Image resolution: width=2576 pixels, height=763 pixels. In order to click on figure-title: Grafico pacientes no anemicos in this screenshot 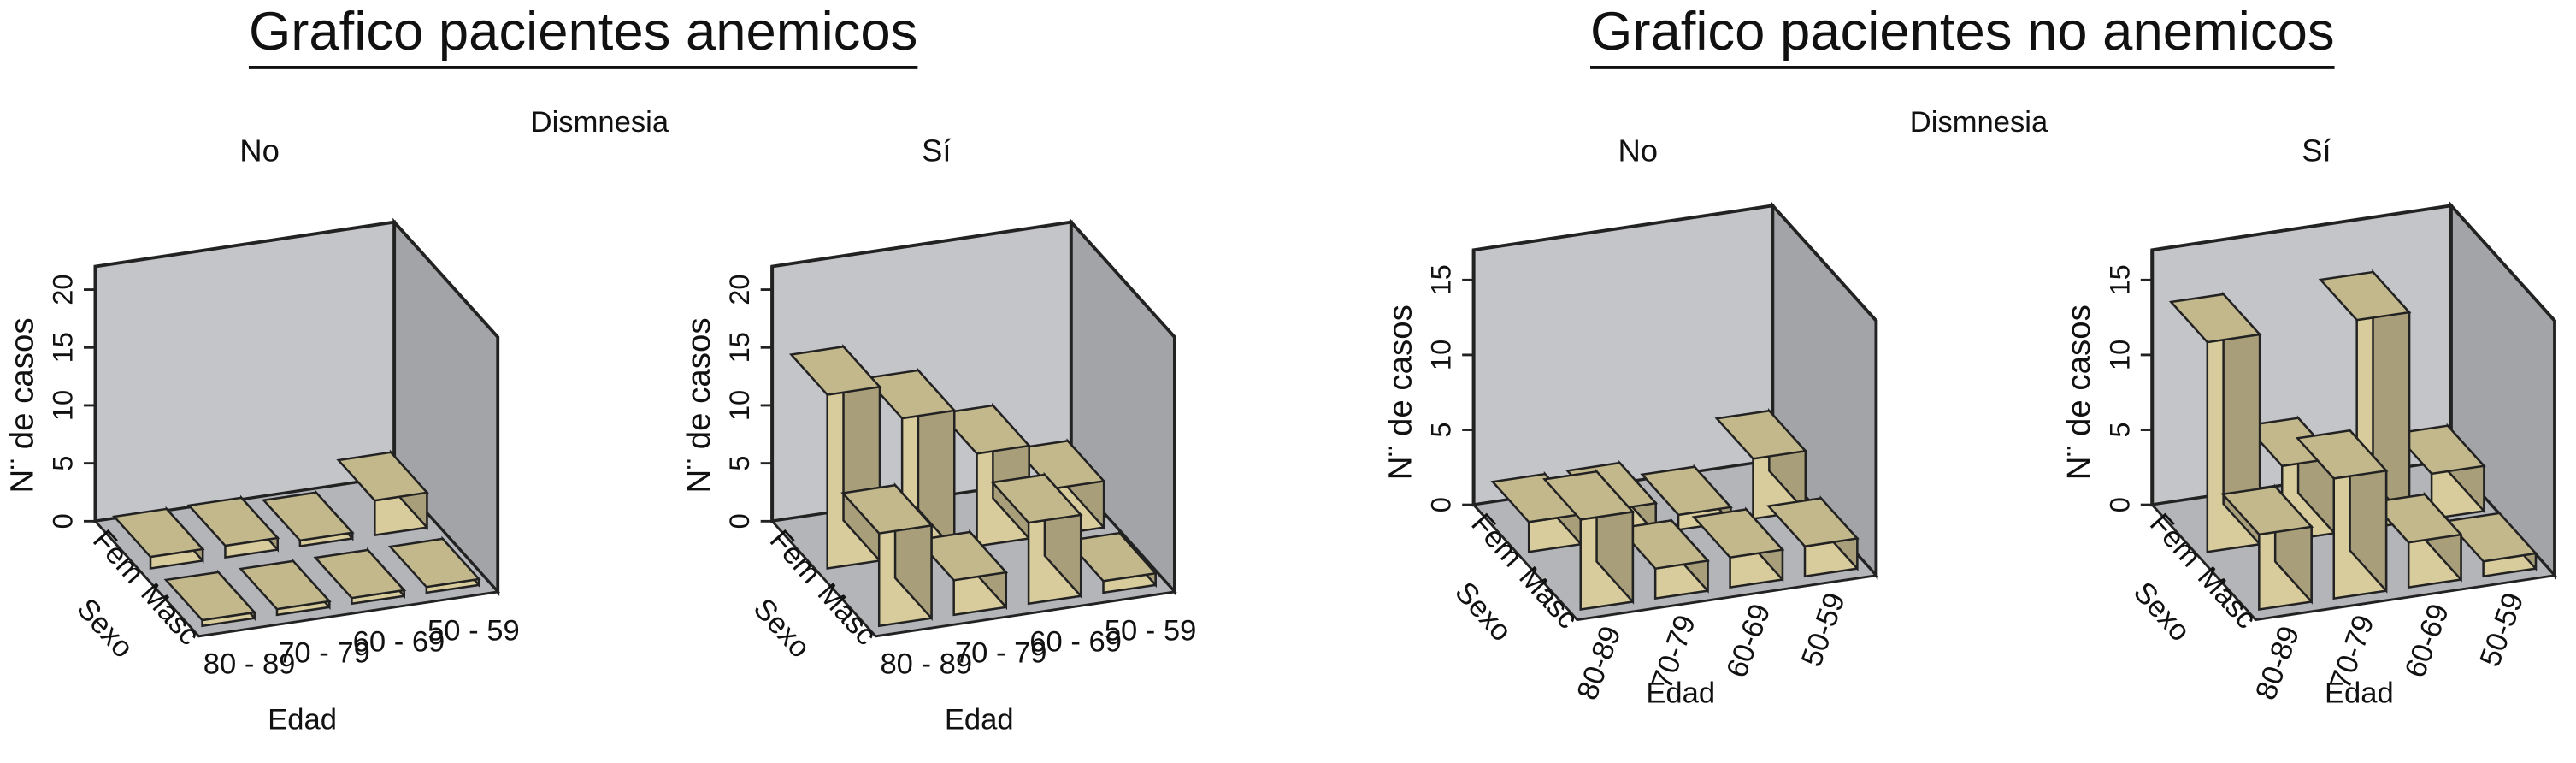, I will do `click(1963, 32)`.